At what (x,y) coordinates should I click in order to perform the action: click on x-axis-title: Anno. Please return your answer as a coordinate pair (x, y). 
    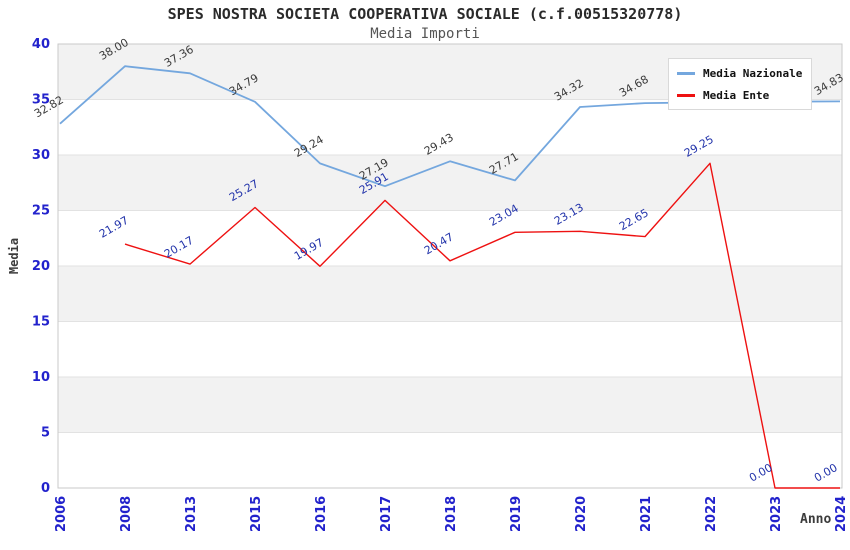
    Looking at the image, I should click on (816, 519).